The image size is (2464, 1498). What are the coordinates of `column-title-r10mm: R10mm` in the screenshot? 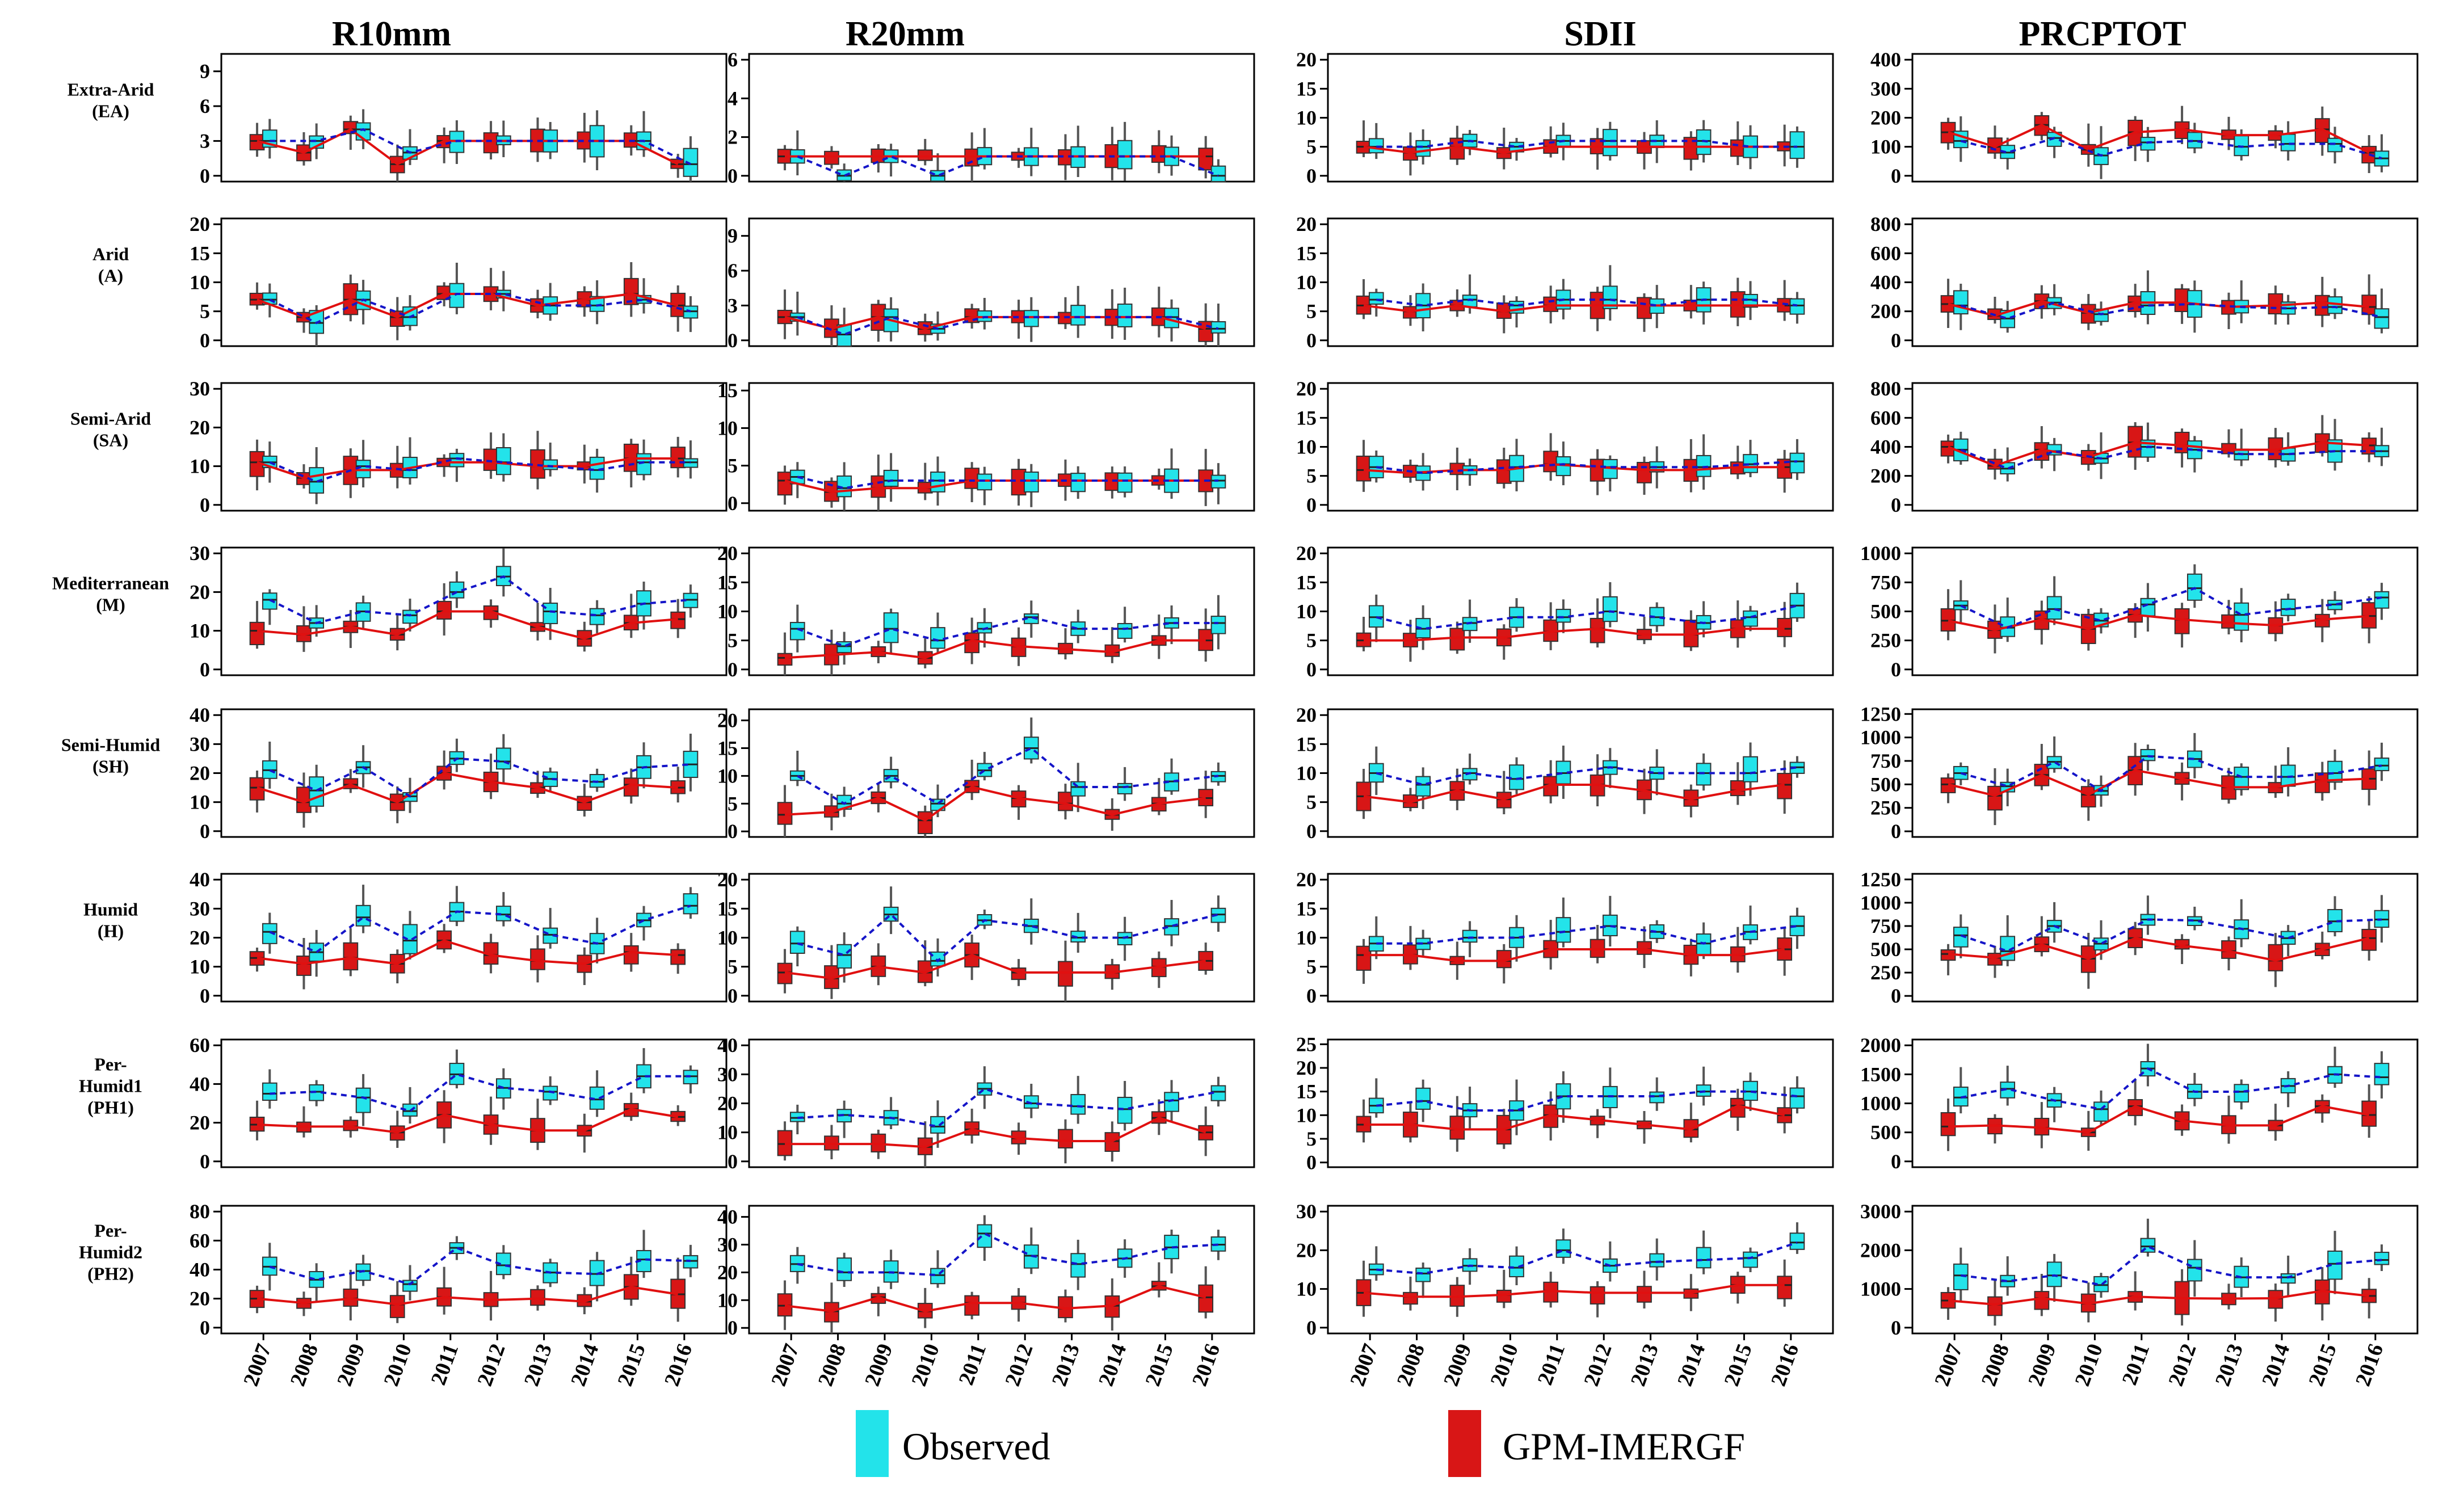 It's located at (391, 34).